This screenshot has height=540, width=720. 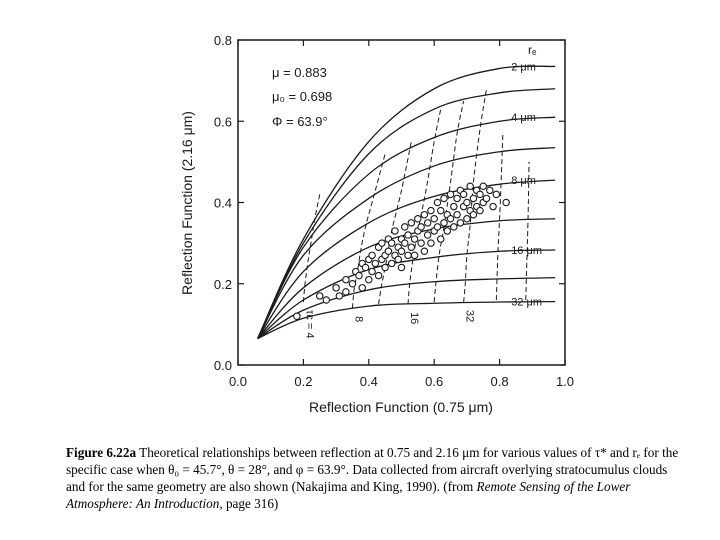 What do you see at coordinates (300, 121) in the screenshot?
I see `annotation-phi: Φ = 63.9°` at bounding box center [300, 121].